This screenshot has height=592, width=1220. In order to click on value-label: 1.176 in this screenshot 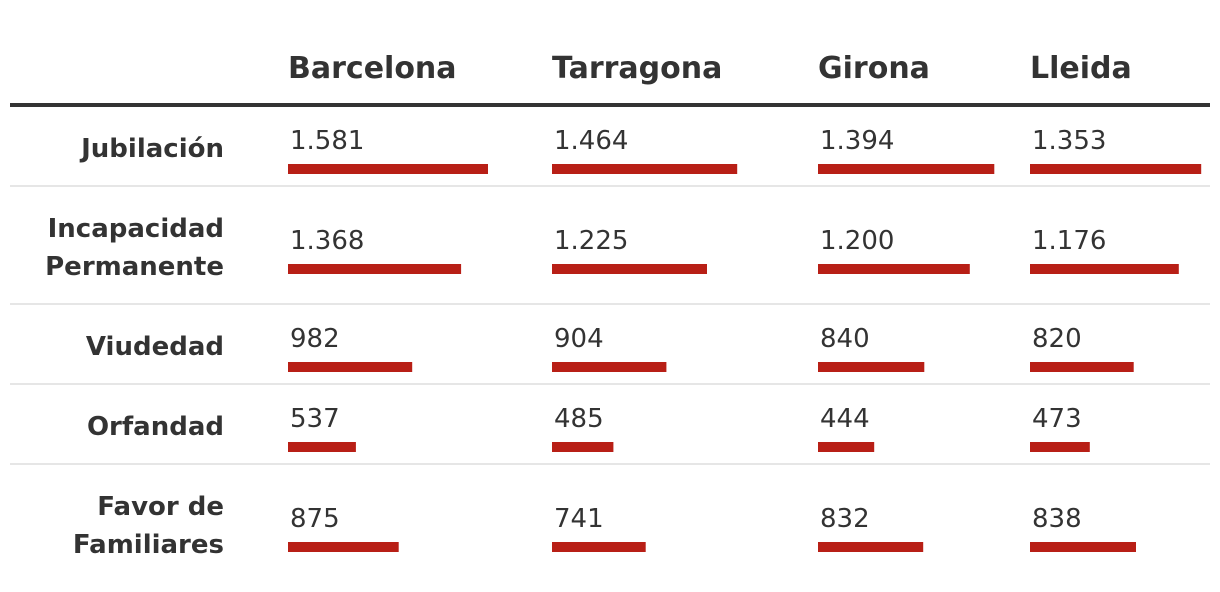, I will do `click(1069, 241)`.